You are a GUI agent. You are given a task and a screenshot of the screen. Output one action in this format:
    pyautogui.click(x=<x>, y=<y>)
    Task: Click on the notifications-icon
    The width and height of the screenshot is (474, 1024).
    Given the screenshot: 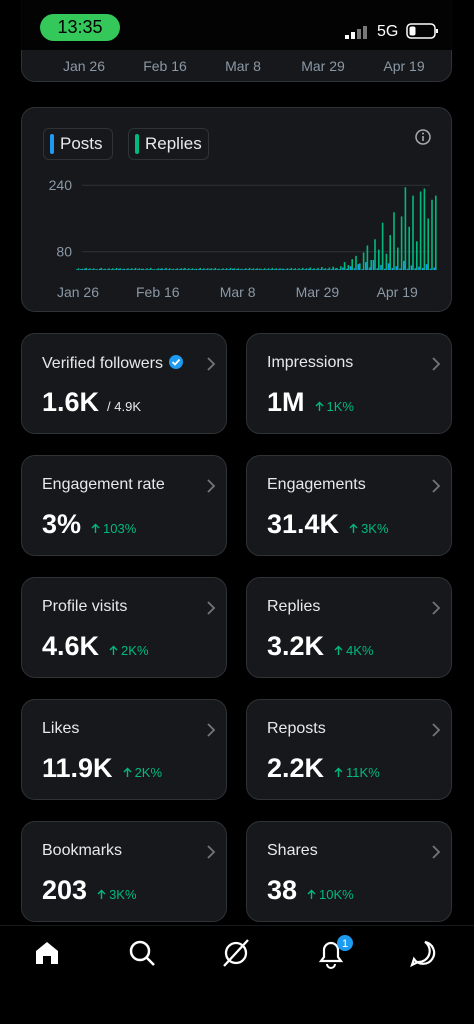 What is the action you would take?
    pyautogui.click(x=331, y=952)
    